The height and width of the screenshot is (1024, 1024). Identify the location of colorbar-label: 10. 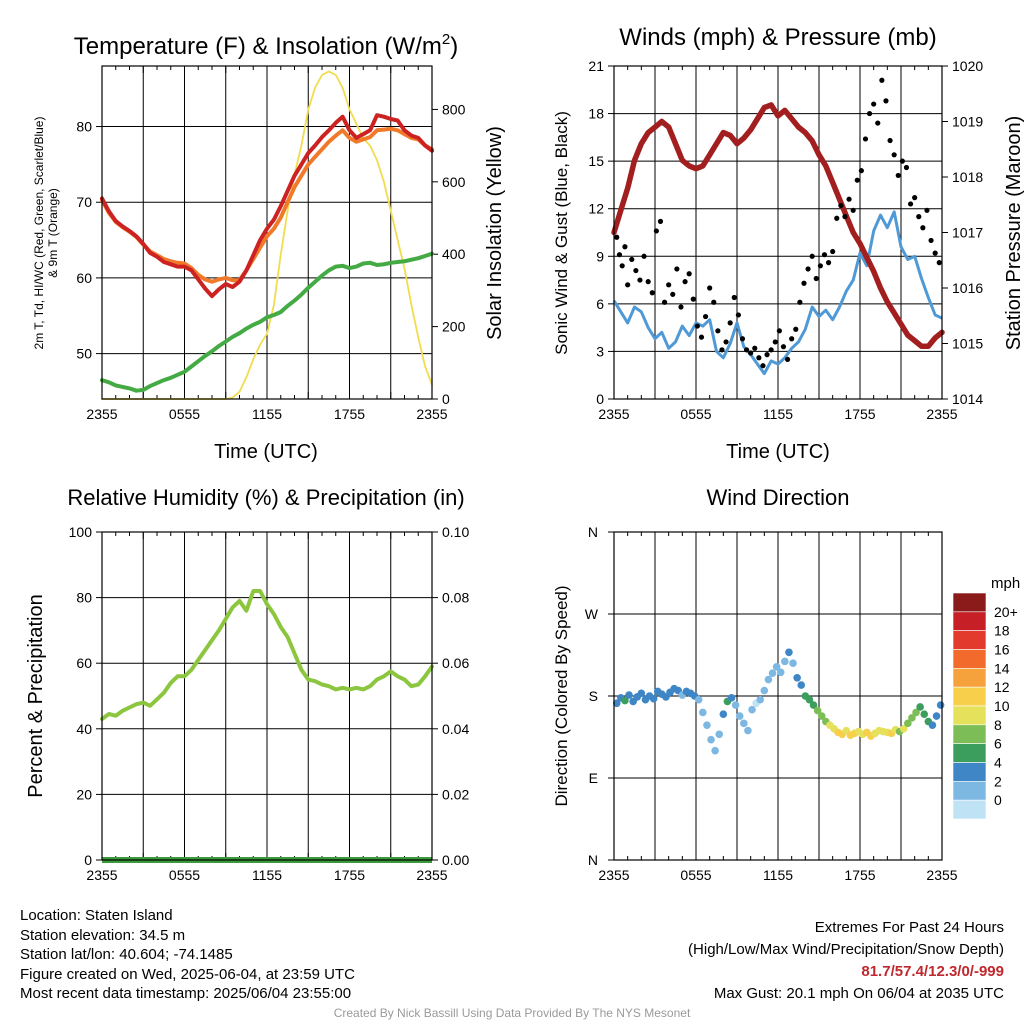
(1002, 706).